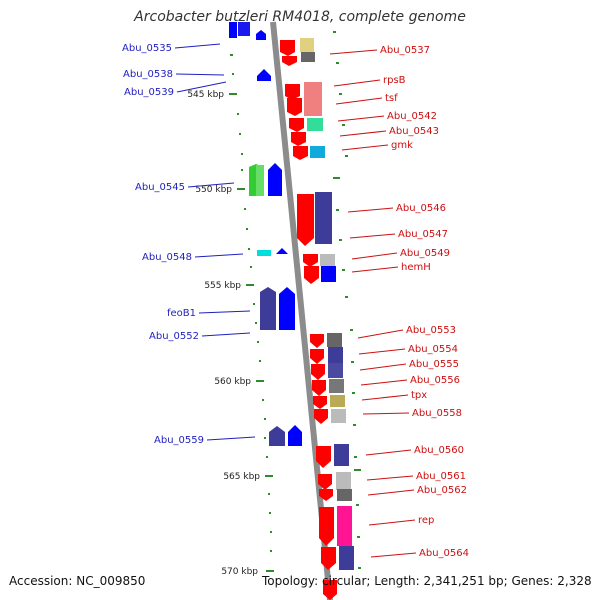  What do you see at coordinates (419, 395) in the screenshot?
I see `gene-label: tpx` at bounding box center [419, 395].